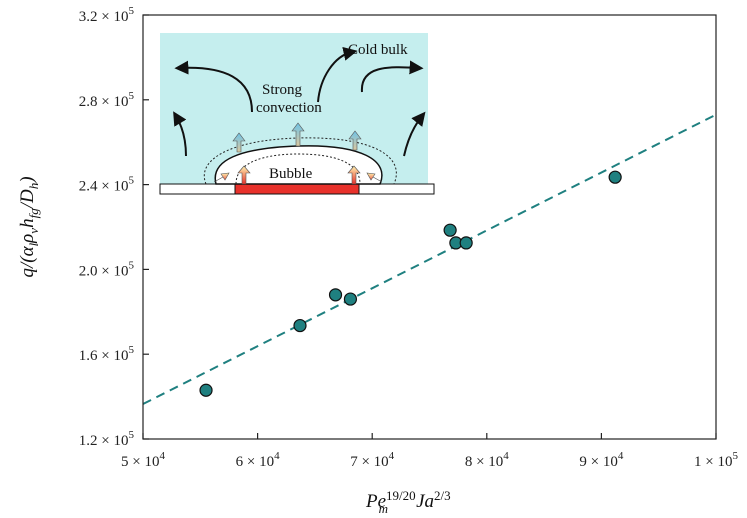 Image resolution: width=747 pixels, height=518 pixels. I want to click on inset-bulk-flow-arrows, so click(299, 101).